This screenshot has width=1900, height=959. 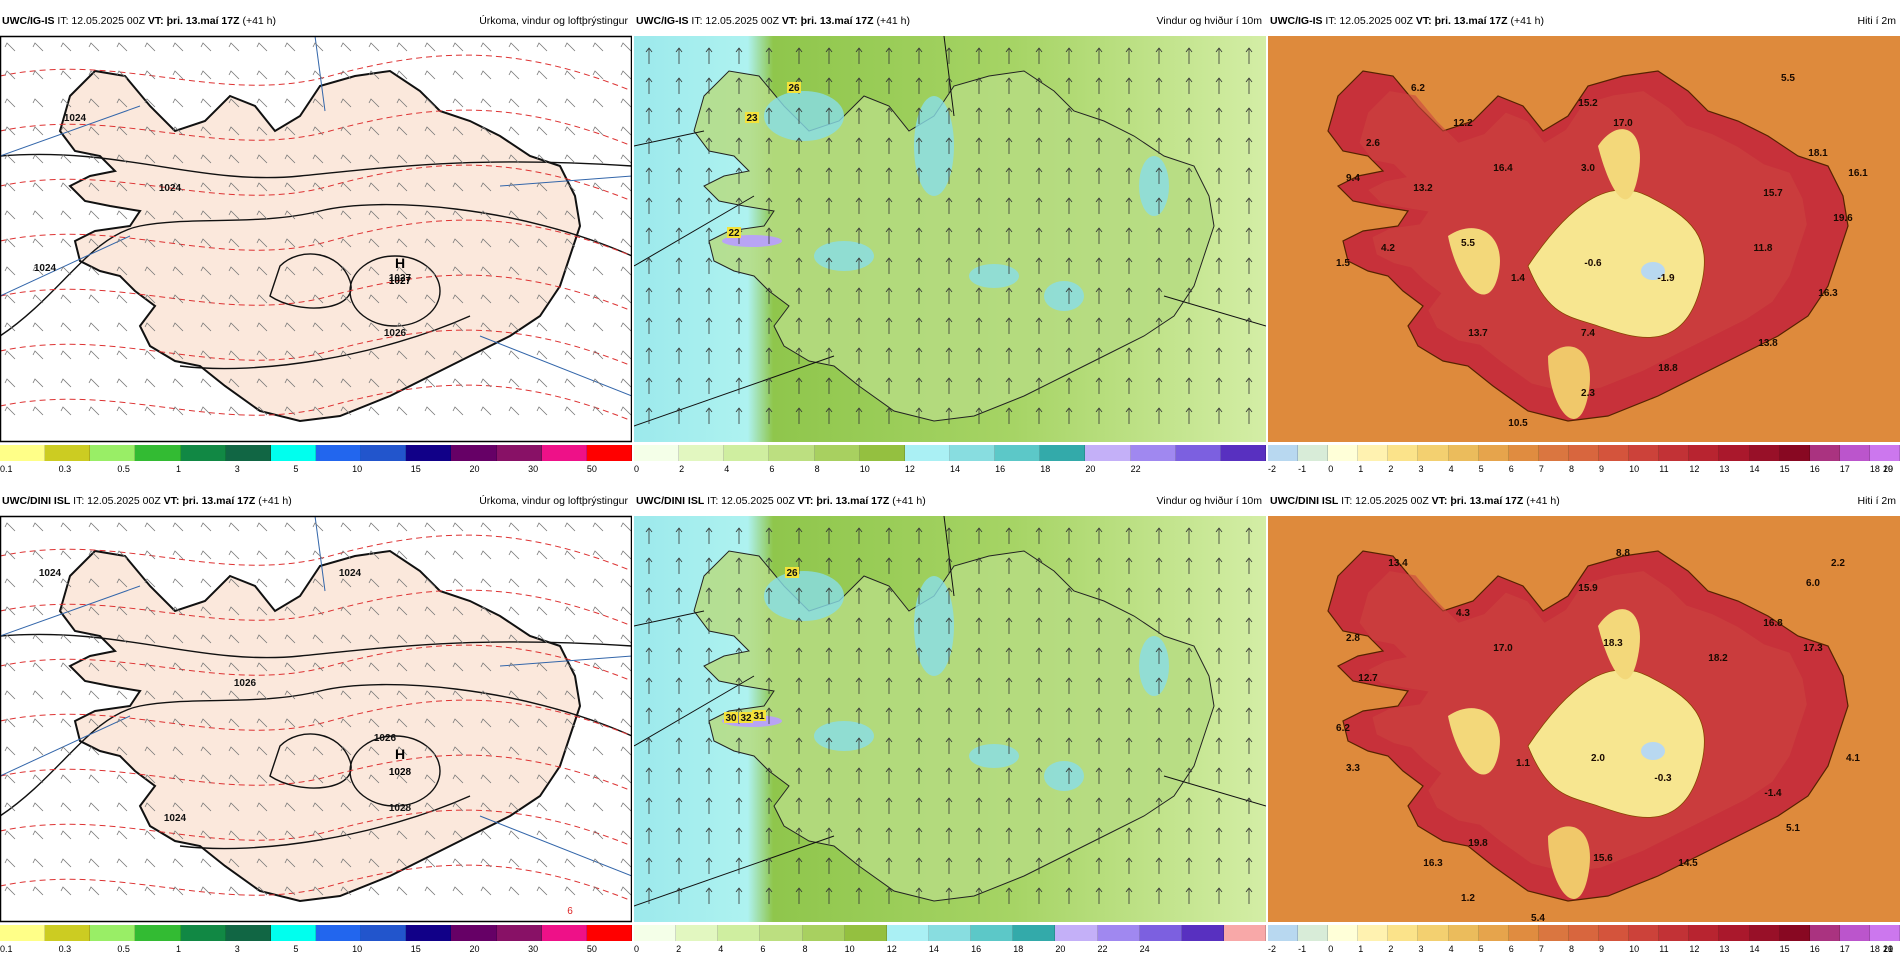 What do you see at coordinates (316, 719) in the screenshot?
I see `map-frame` at bounding box center [316, 719].